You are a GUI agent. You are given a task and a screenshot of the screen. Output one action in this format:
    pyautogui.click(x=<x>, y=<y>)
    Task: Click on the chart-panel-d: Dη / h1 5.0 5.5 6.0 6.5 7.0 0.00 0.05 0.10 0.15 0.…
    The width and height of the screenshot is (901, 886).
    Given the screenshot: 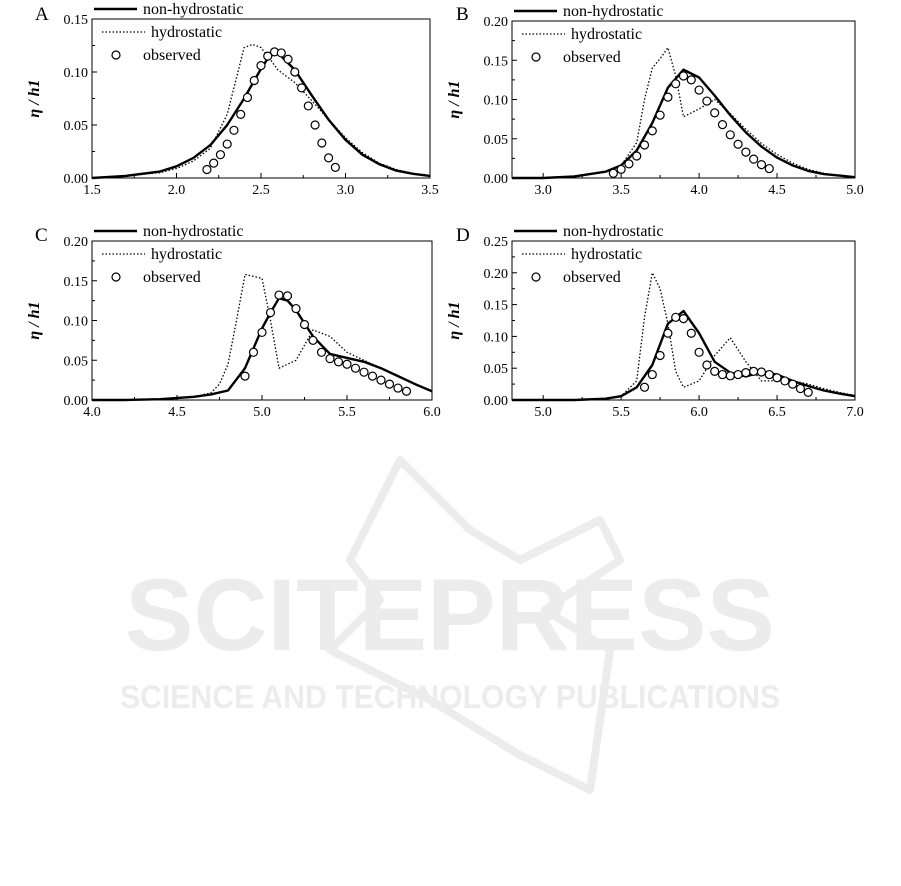 What is the action you would take?
    pyautogui.click(x=655, y=321)
    